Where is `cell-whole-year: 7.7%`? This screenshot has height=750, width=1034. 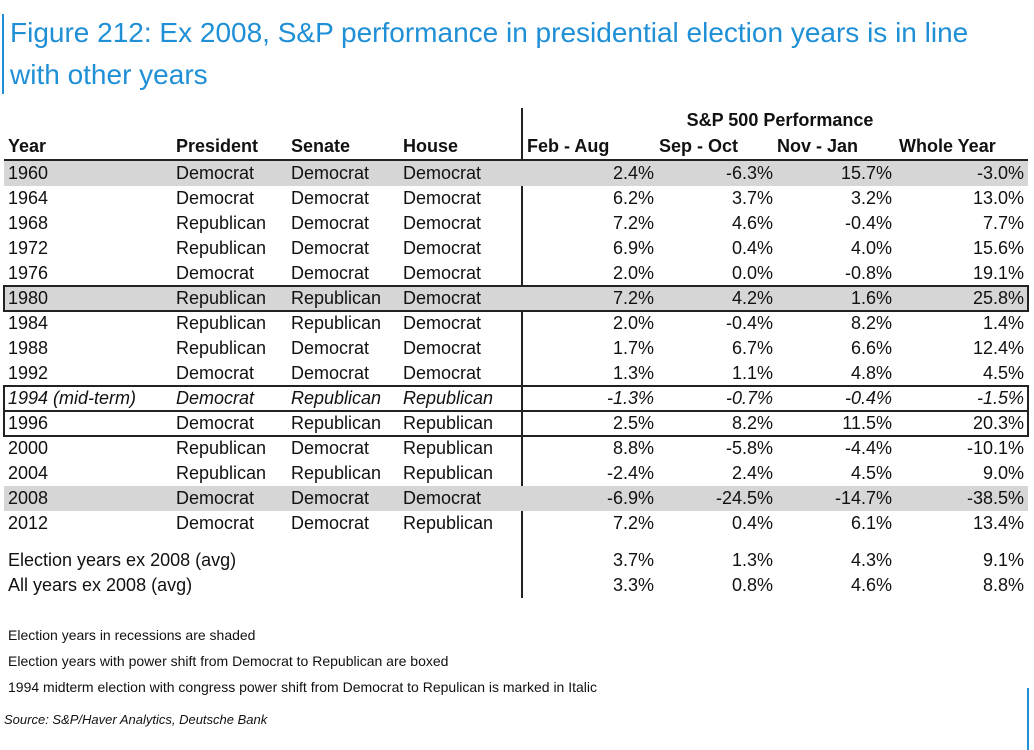 cell-whole-year: 7.7% is located at coordinates (1003, 223).